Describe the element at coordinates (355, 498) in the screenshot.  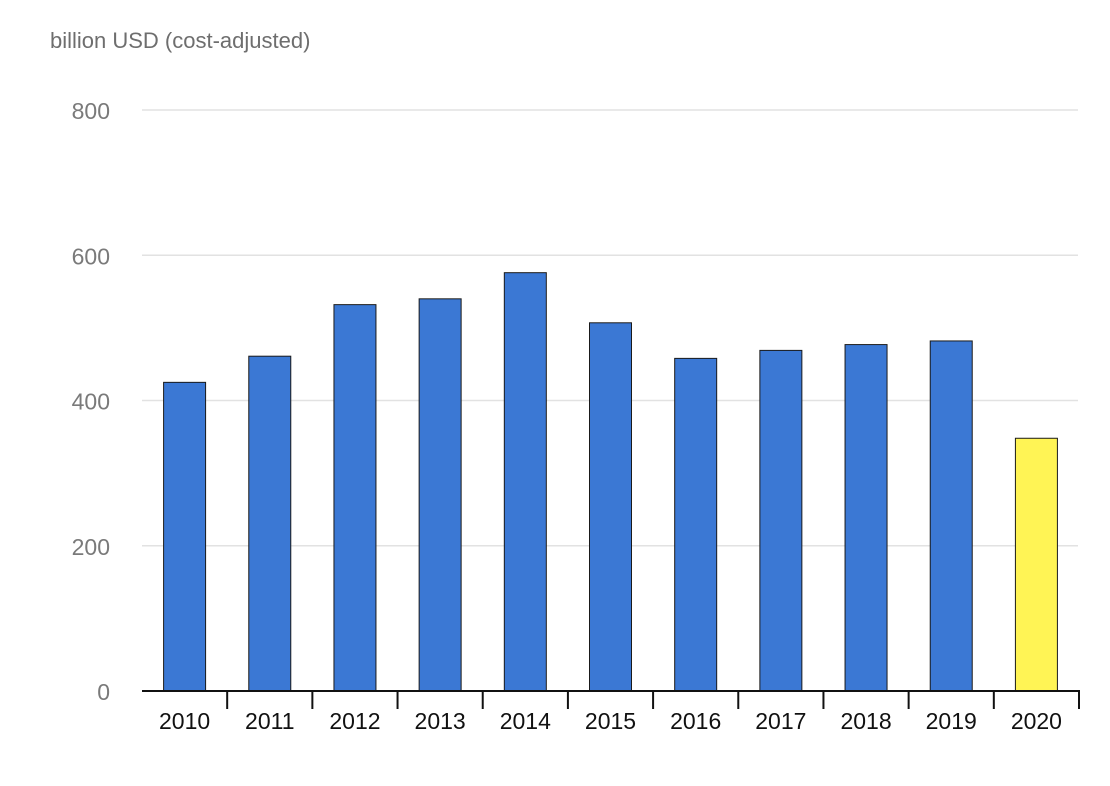
I see `bar-2012` at that location.